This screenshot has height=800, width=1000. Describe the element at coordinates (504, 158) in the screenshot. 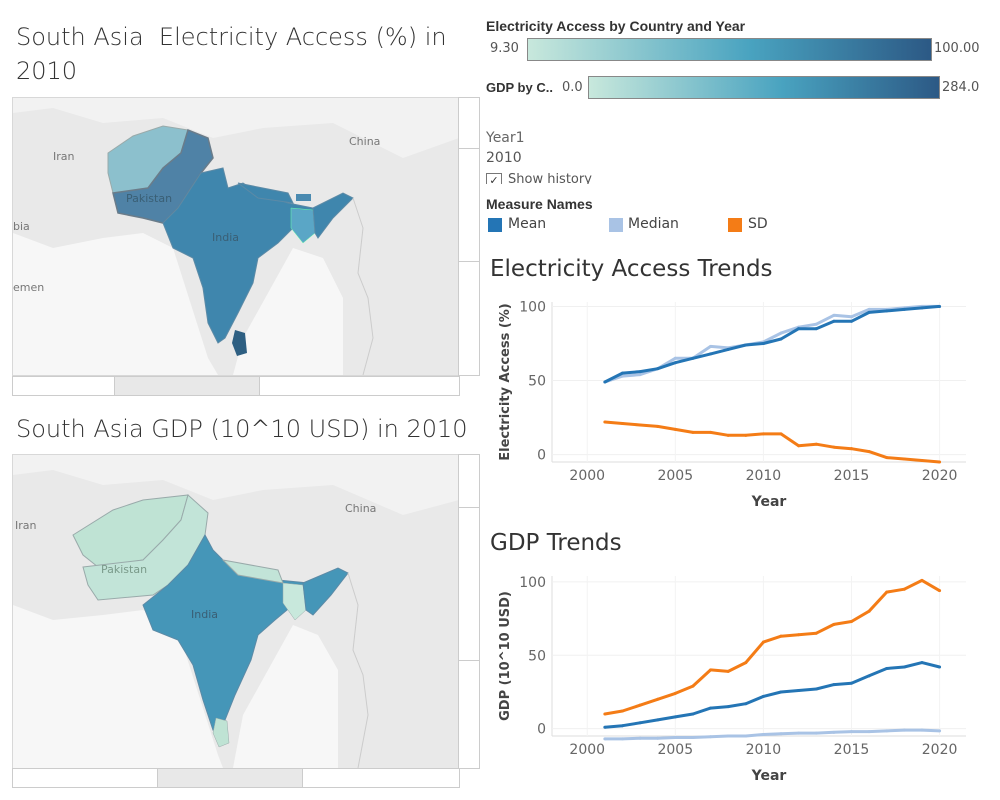

I see `year-filter-value: 2010` at that location.